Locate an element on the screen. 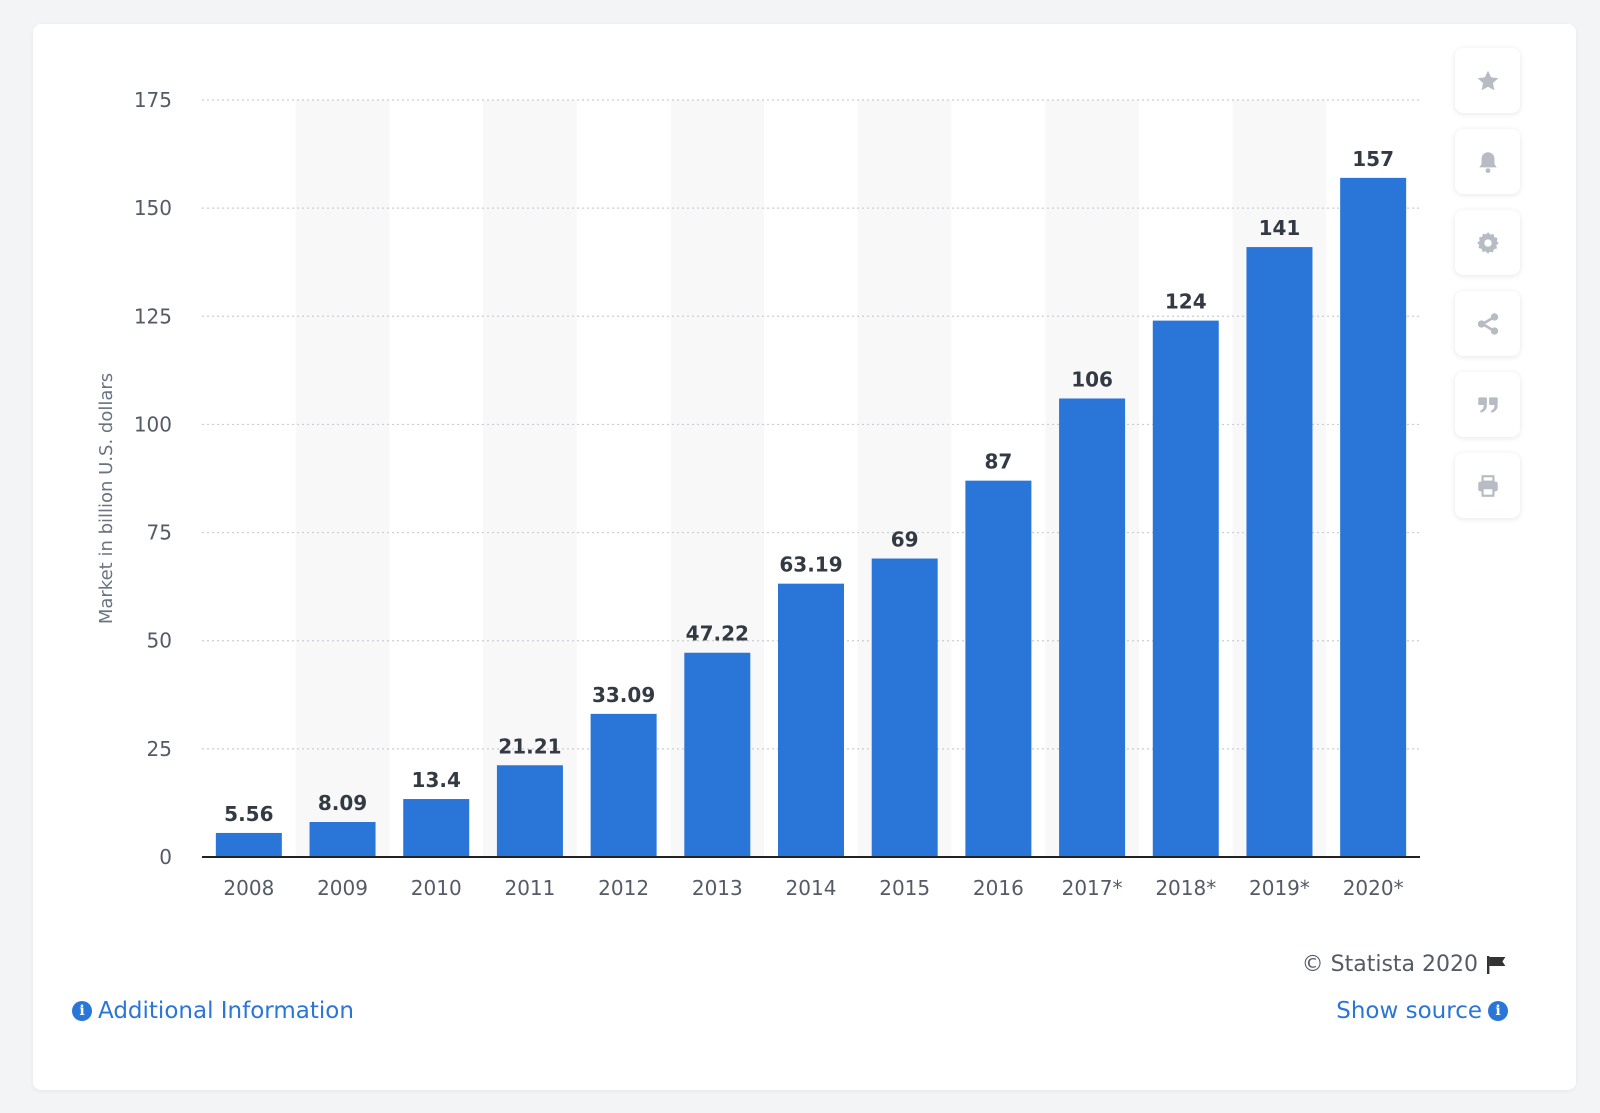  x-tick-label: 2019* is located at coordinates (1279, 888).